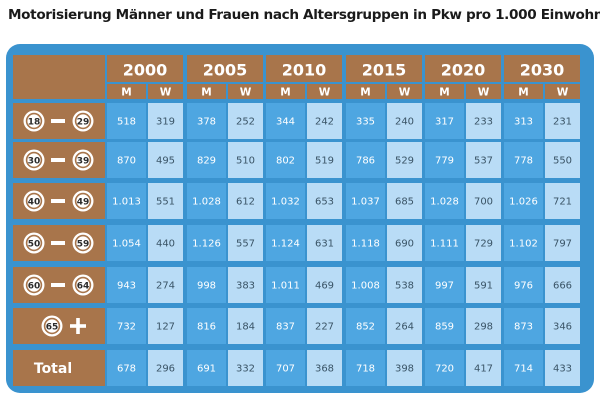 The width and height of the screenshot is (600, 400). What do you see at coordinates (365, 369) in the screenshot?
I see `value-label-men: 718` at bounding box center [365, 369].